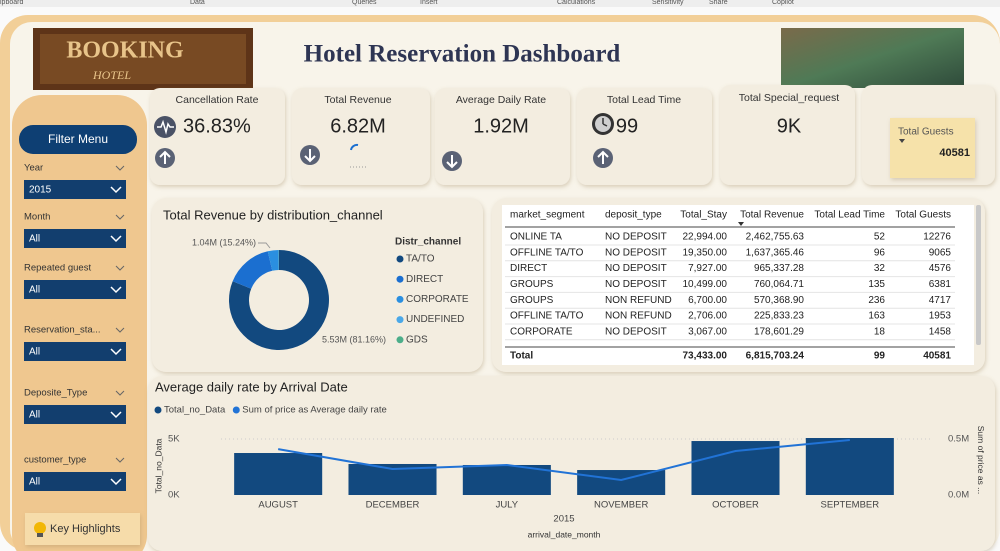  What do you see at coordinates (462, 54) in the screenshot?
I see `dashboard-title: Hotel Reservation Dashboard` at bounding box center [462, 54].